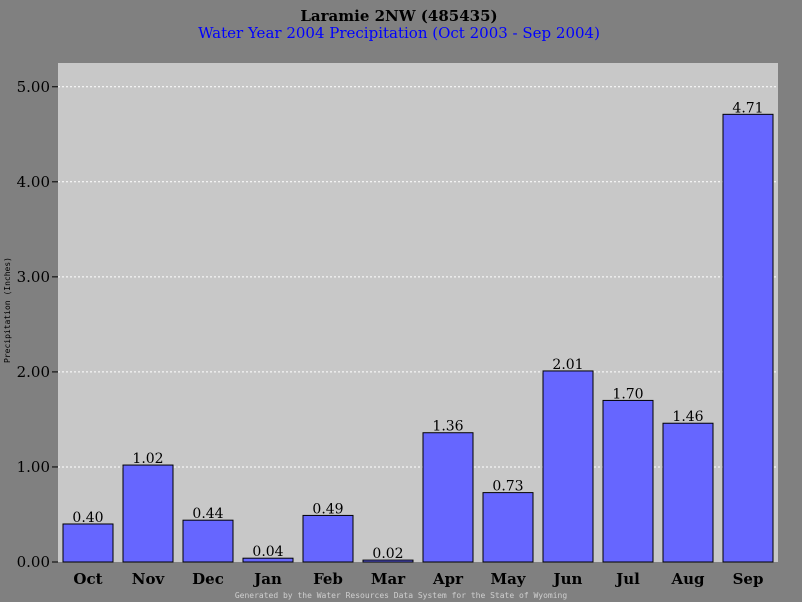  I want to click on x-tick-label: Jun, so click(567, 579).